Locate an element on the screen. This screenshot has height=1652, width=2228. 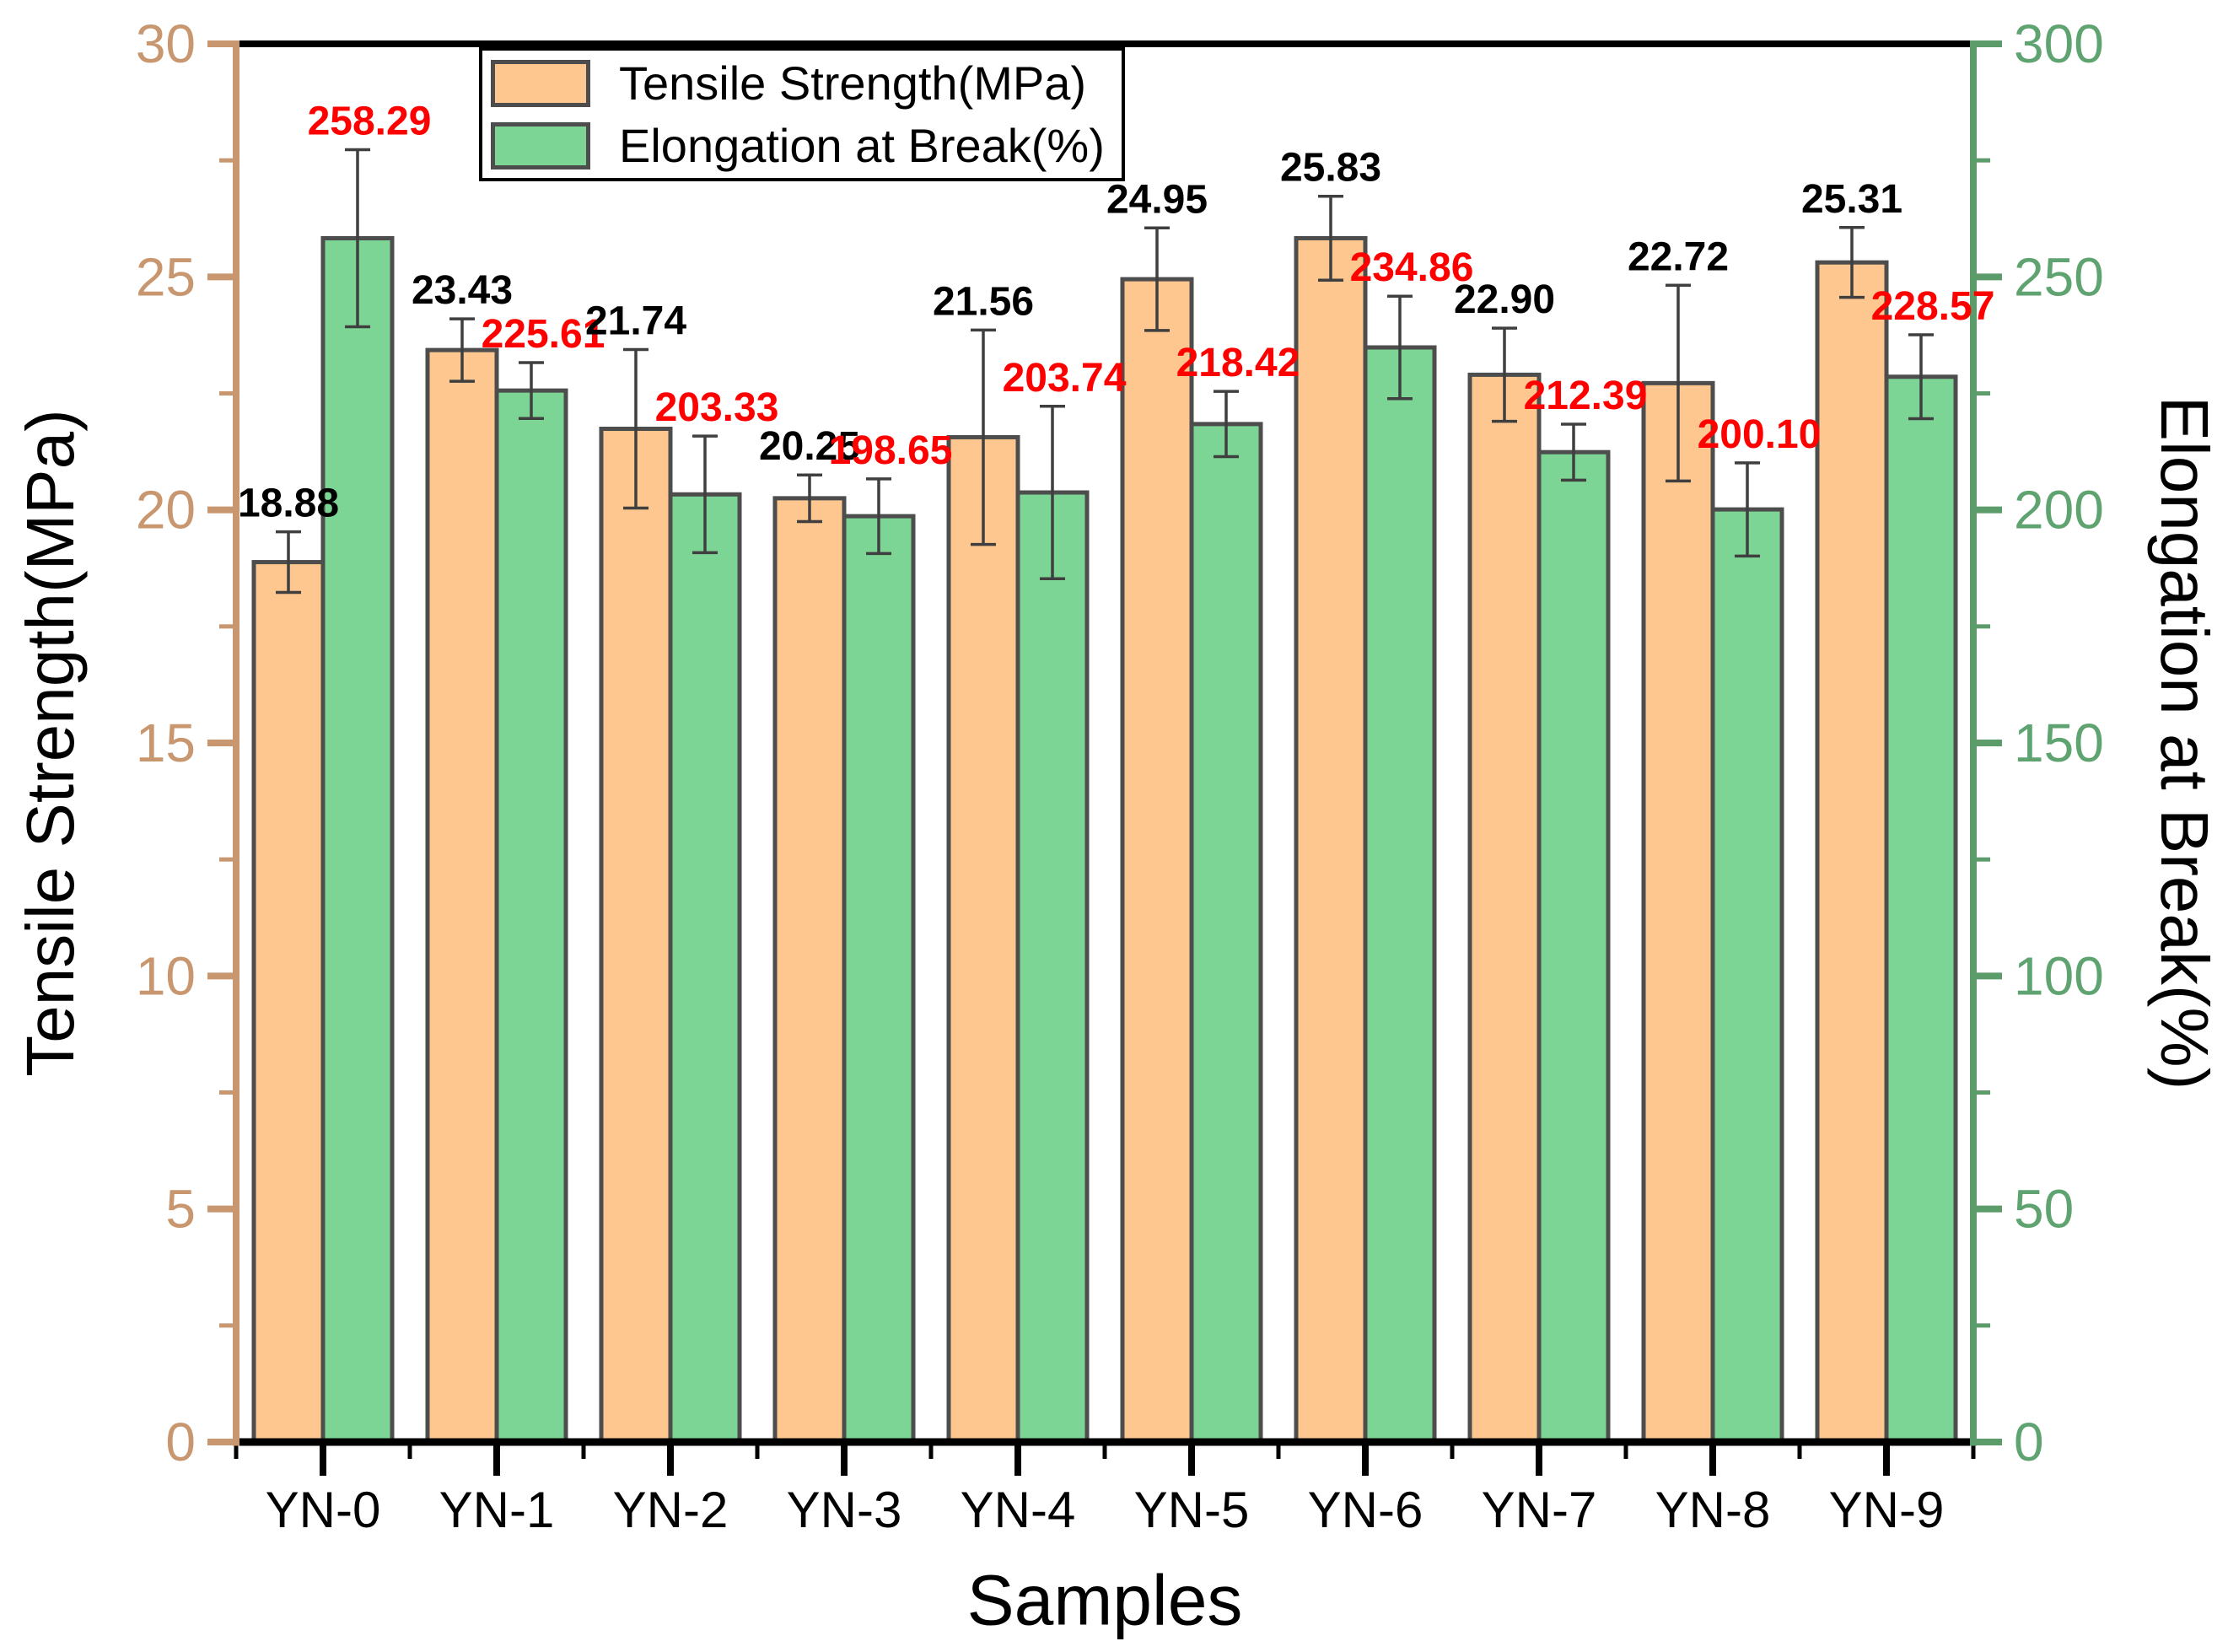
x-tick-label-YN-8: YN-8 is located at coordinates (1713, 1510).